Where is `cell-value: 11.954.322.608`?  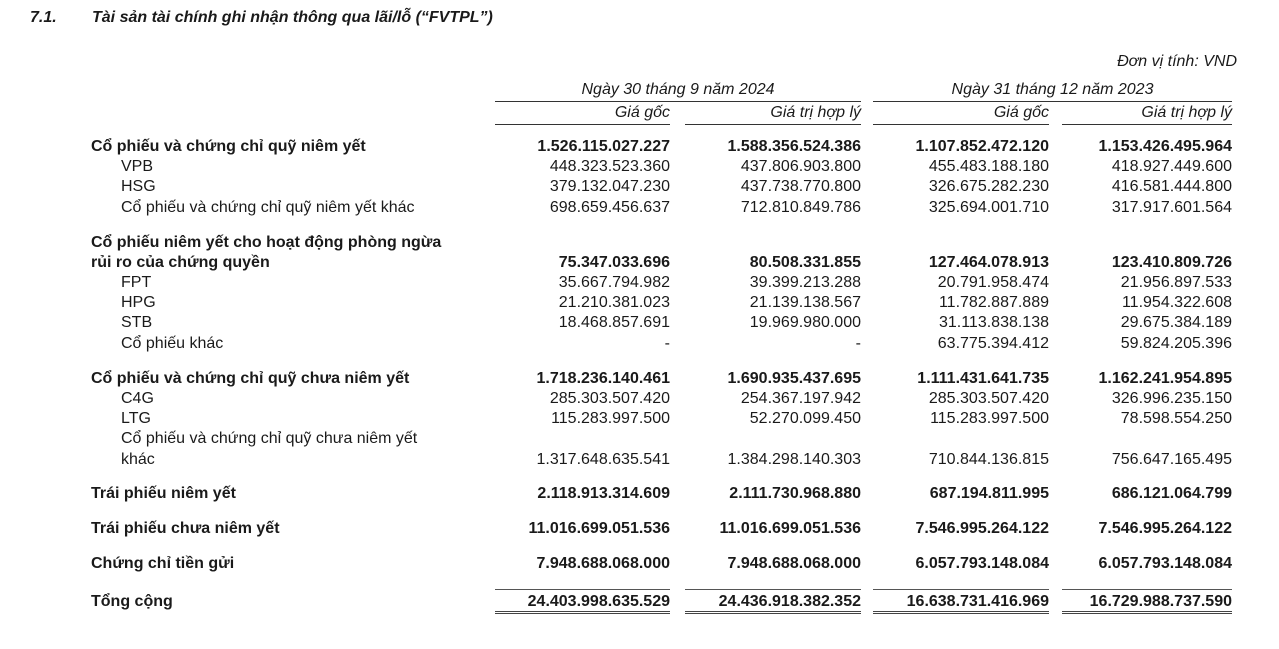
cell-value: 11.954.322.608 is located at coordinates (1176, 302).